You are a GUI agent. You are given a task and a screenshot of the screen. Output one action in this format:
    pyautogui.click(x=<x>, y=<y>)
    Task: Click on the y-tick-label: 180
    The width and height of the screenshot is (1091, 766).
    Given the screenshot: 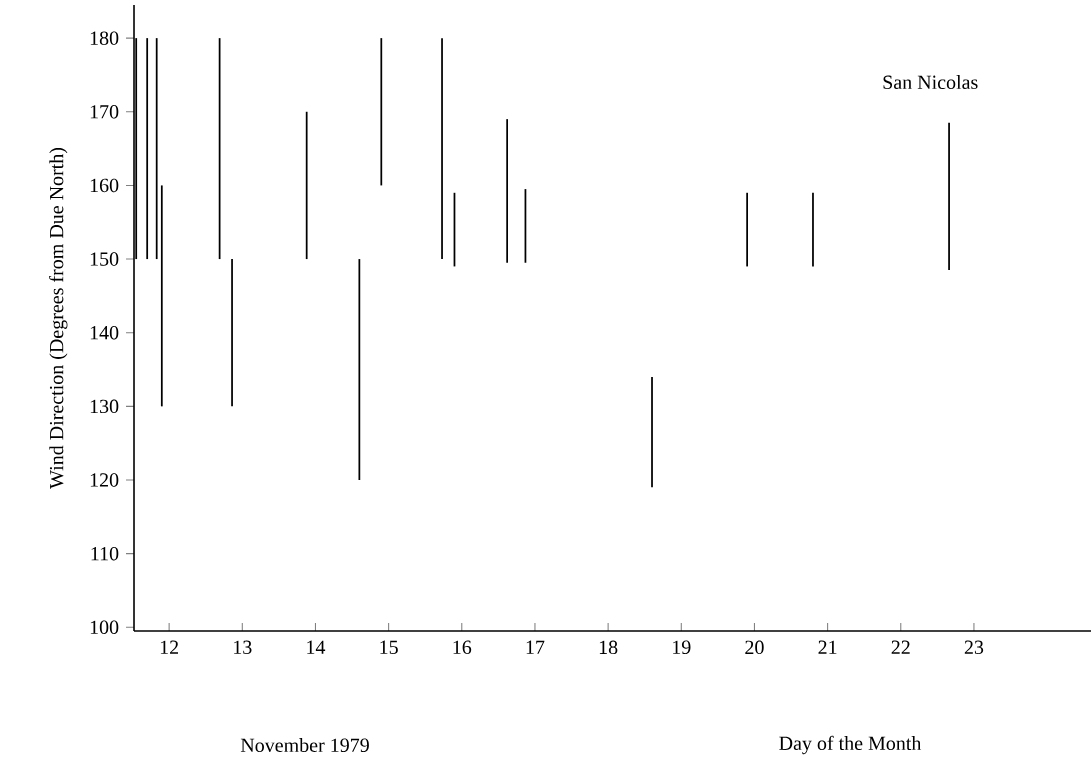 What is the action you would take?
    pyautogui.click(x=104, y=38)
    